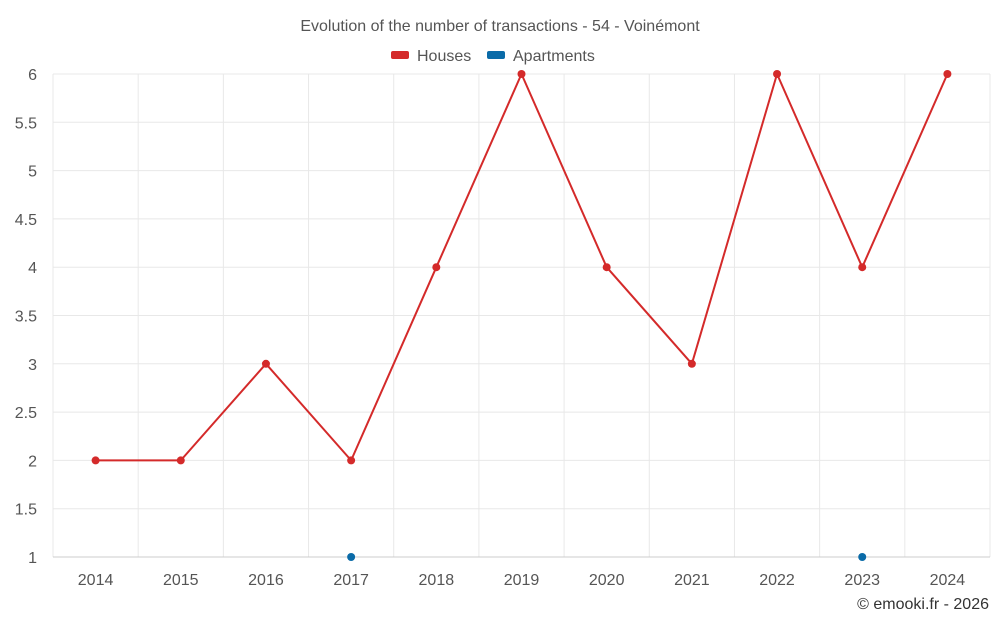 This screenshot has height=625, width=1000. What do you see at coordinates (32, 268) in the screenshot?
I see `y-tick-label: 4` at bounding box center [32, 268].